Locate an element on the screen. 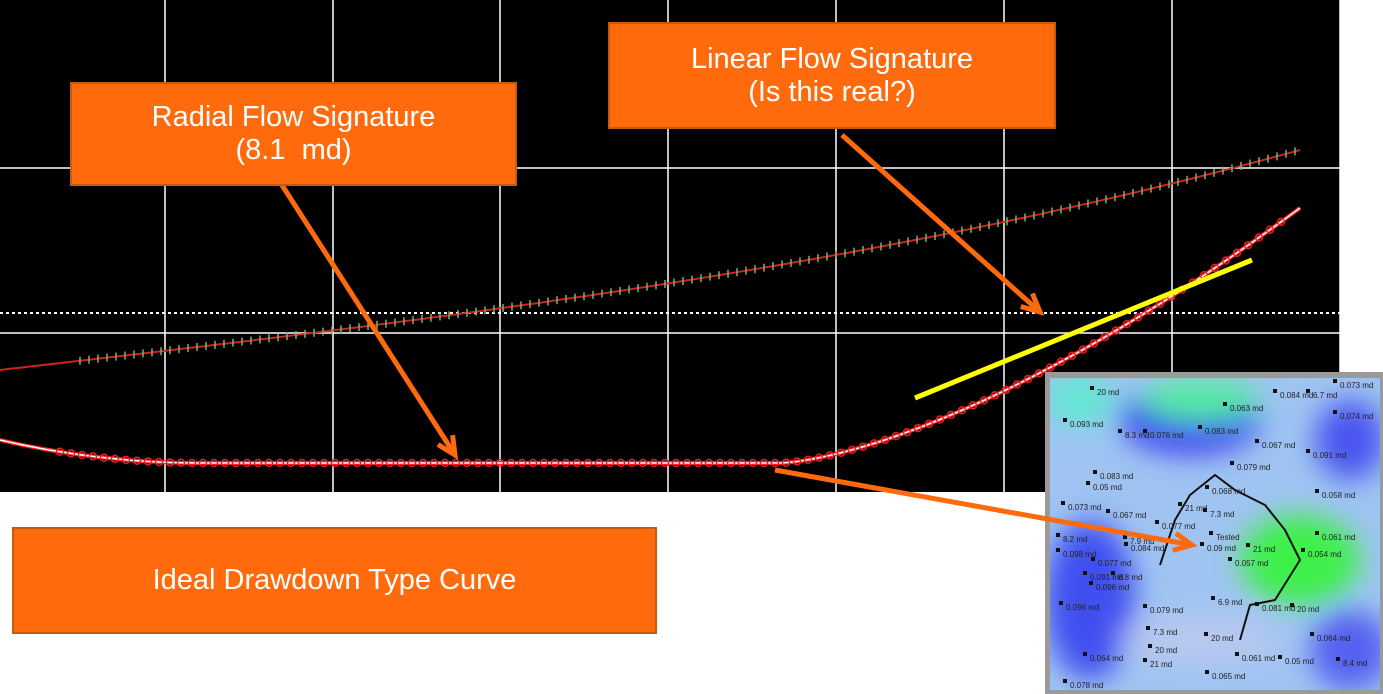  map-label: 0.077 md is located at coordinates (1178, 526).